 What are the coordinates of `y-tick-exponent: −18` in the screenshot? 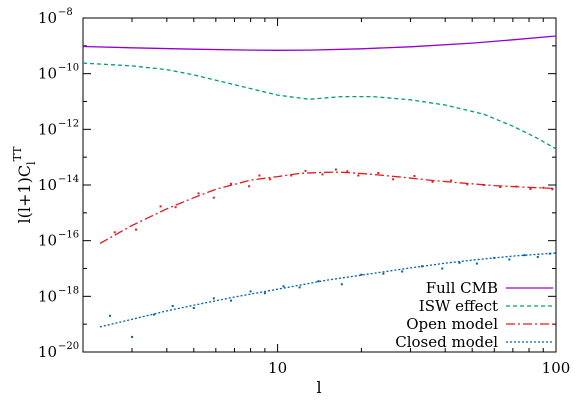 It's located at (68, 290).